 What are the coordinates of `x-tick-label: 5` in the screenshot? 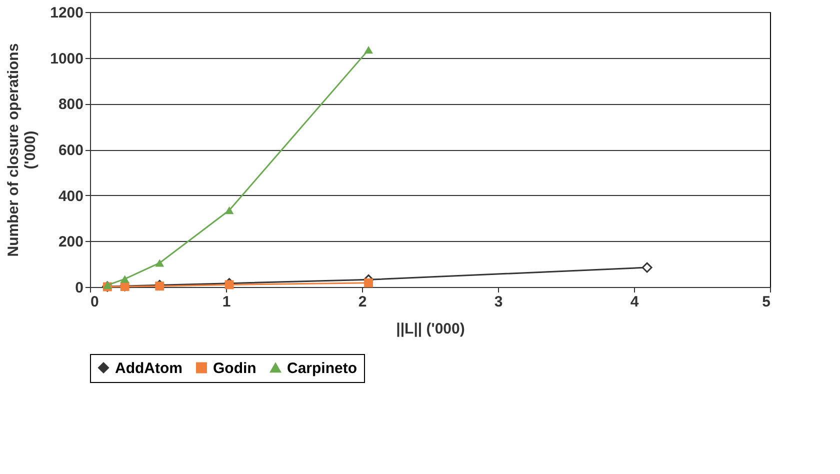 It's located at (766, 302).